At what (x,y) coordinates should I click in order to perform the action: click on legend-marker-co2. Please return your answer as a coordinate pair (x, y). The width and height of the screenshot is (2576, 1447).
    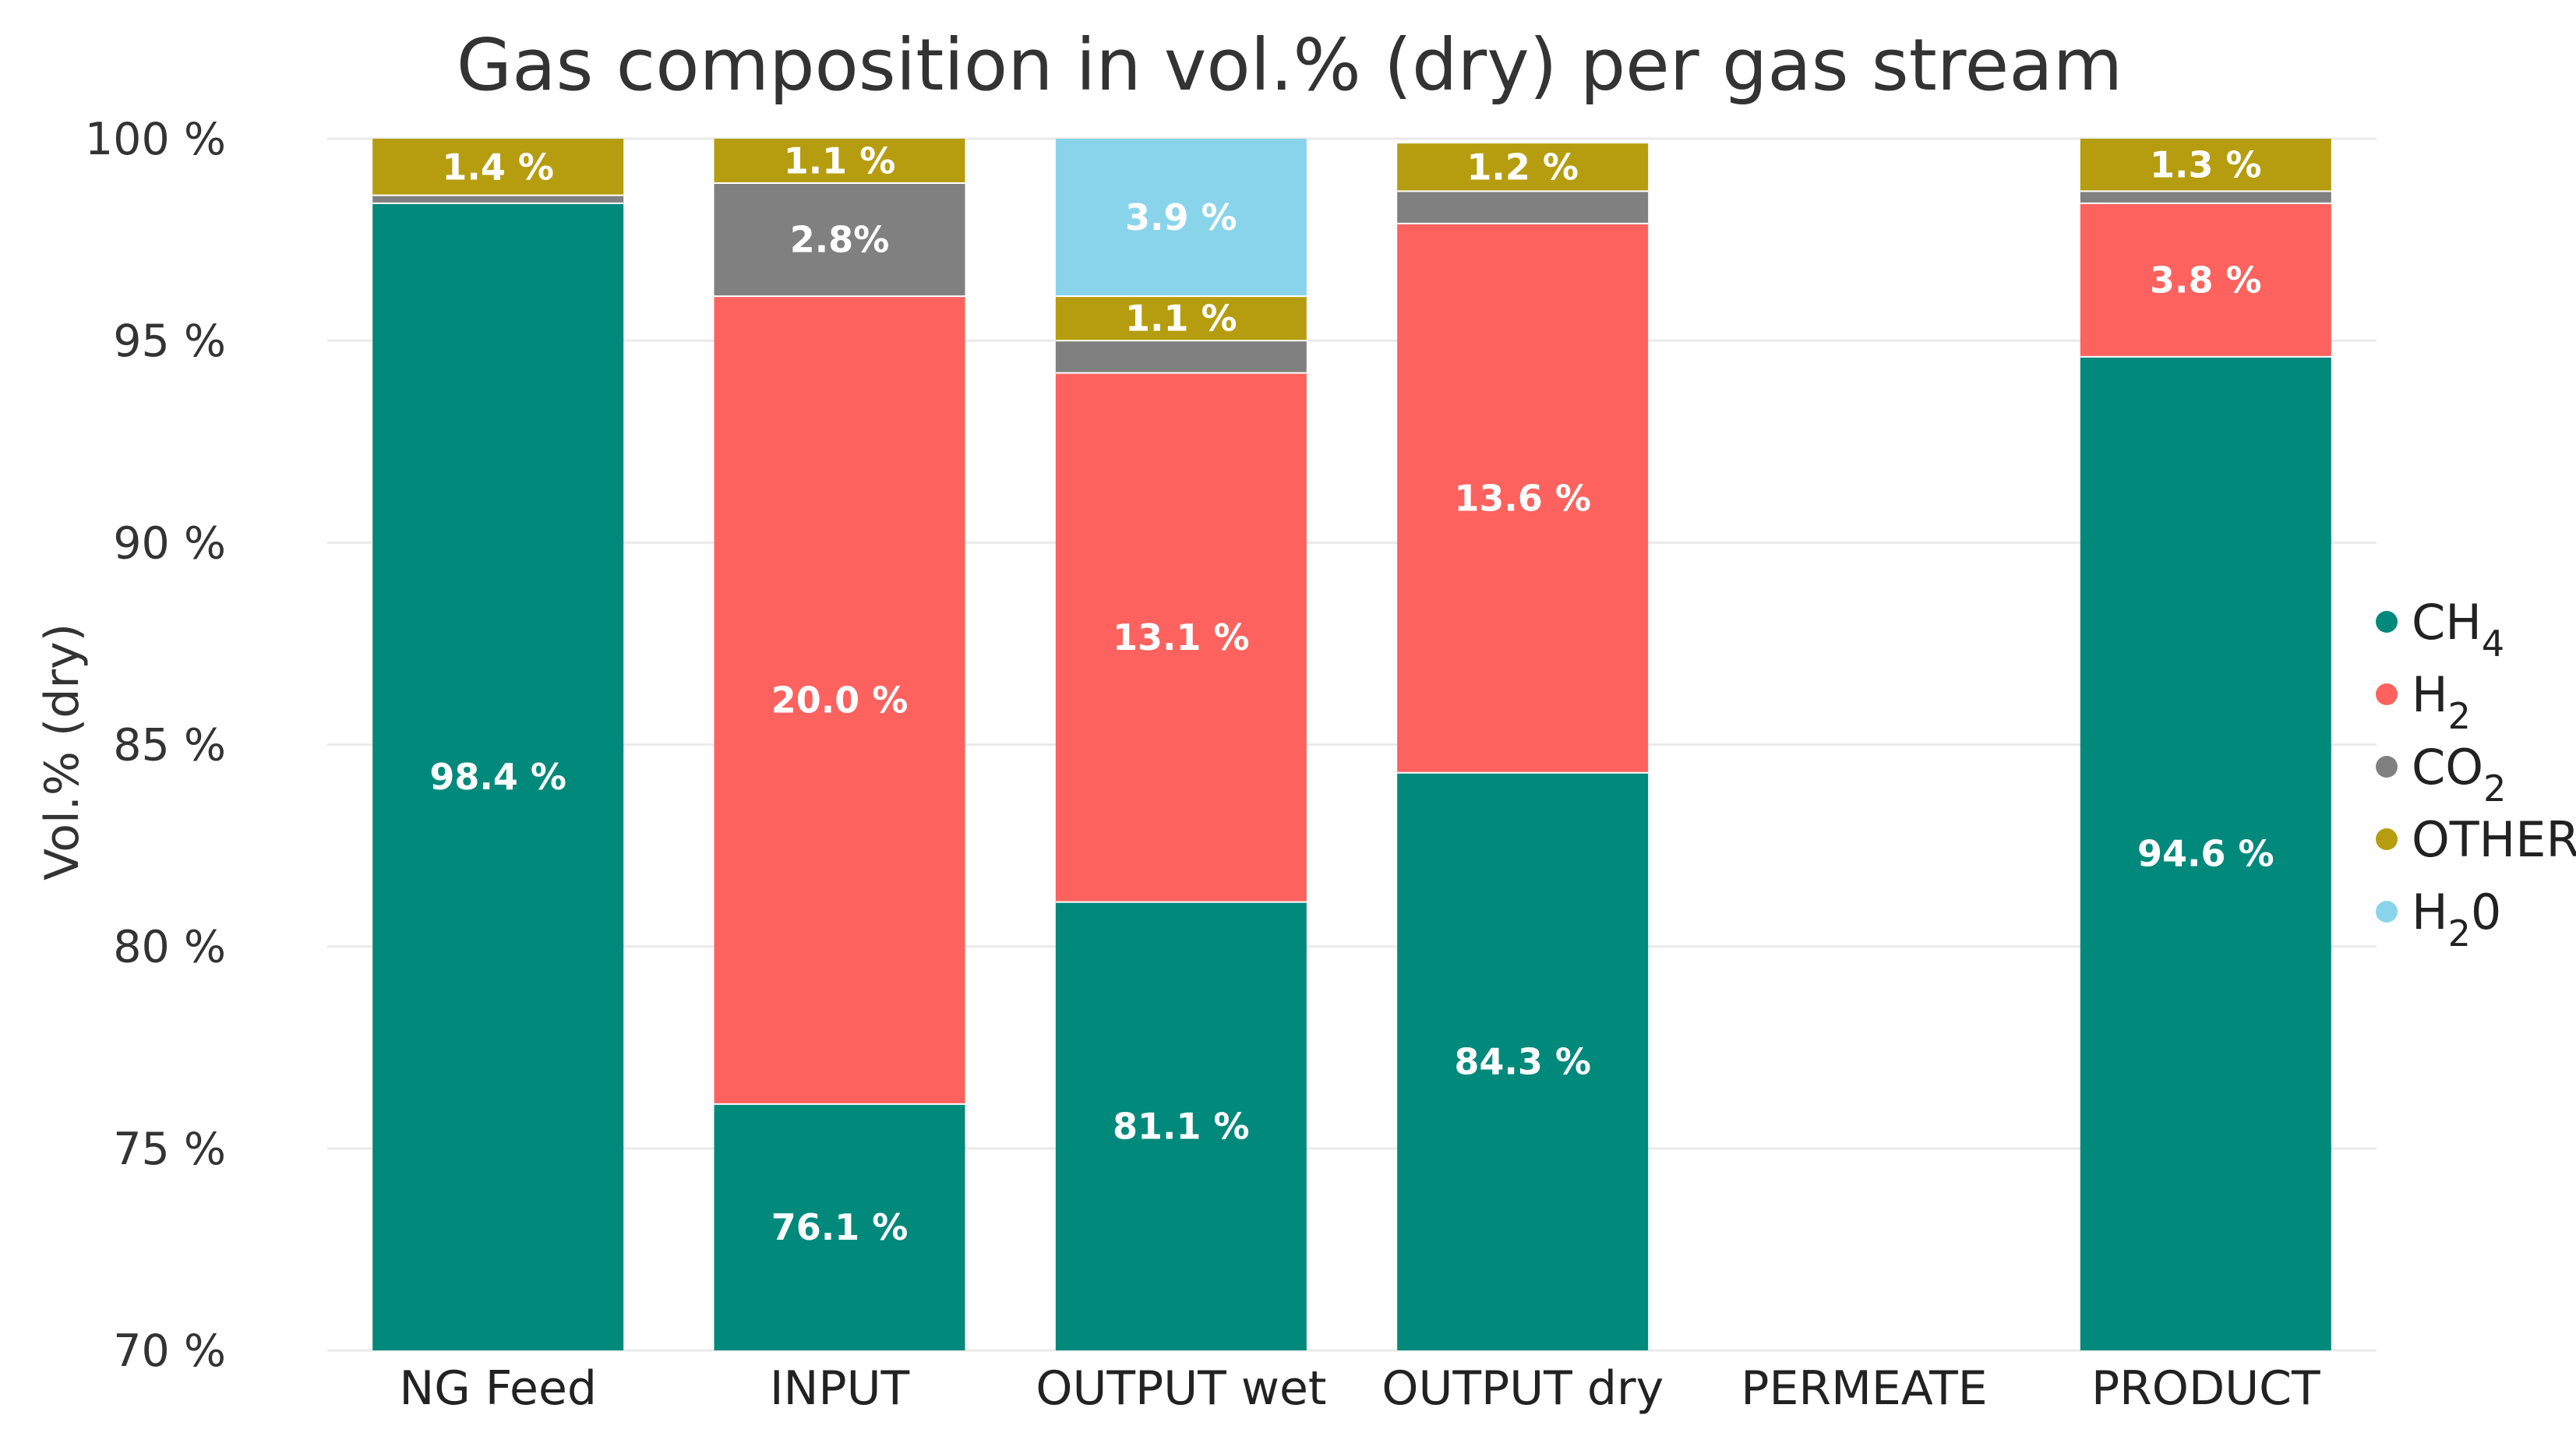
    Looking at the image, I should click on (2387, 767).